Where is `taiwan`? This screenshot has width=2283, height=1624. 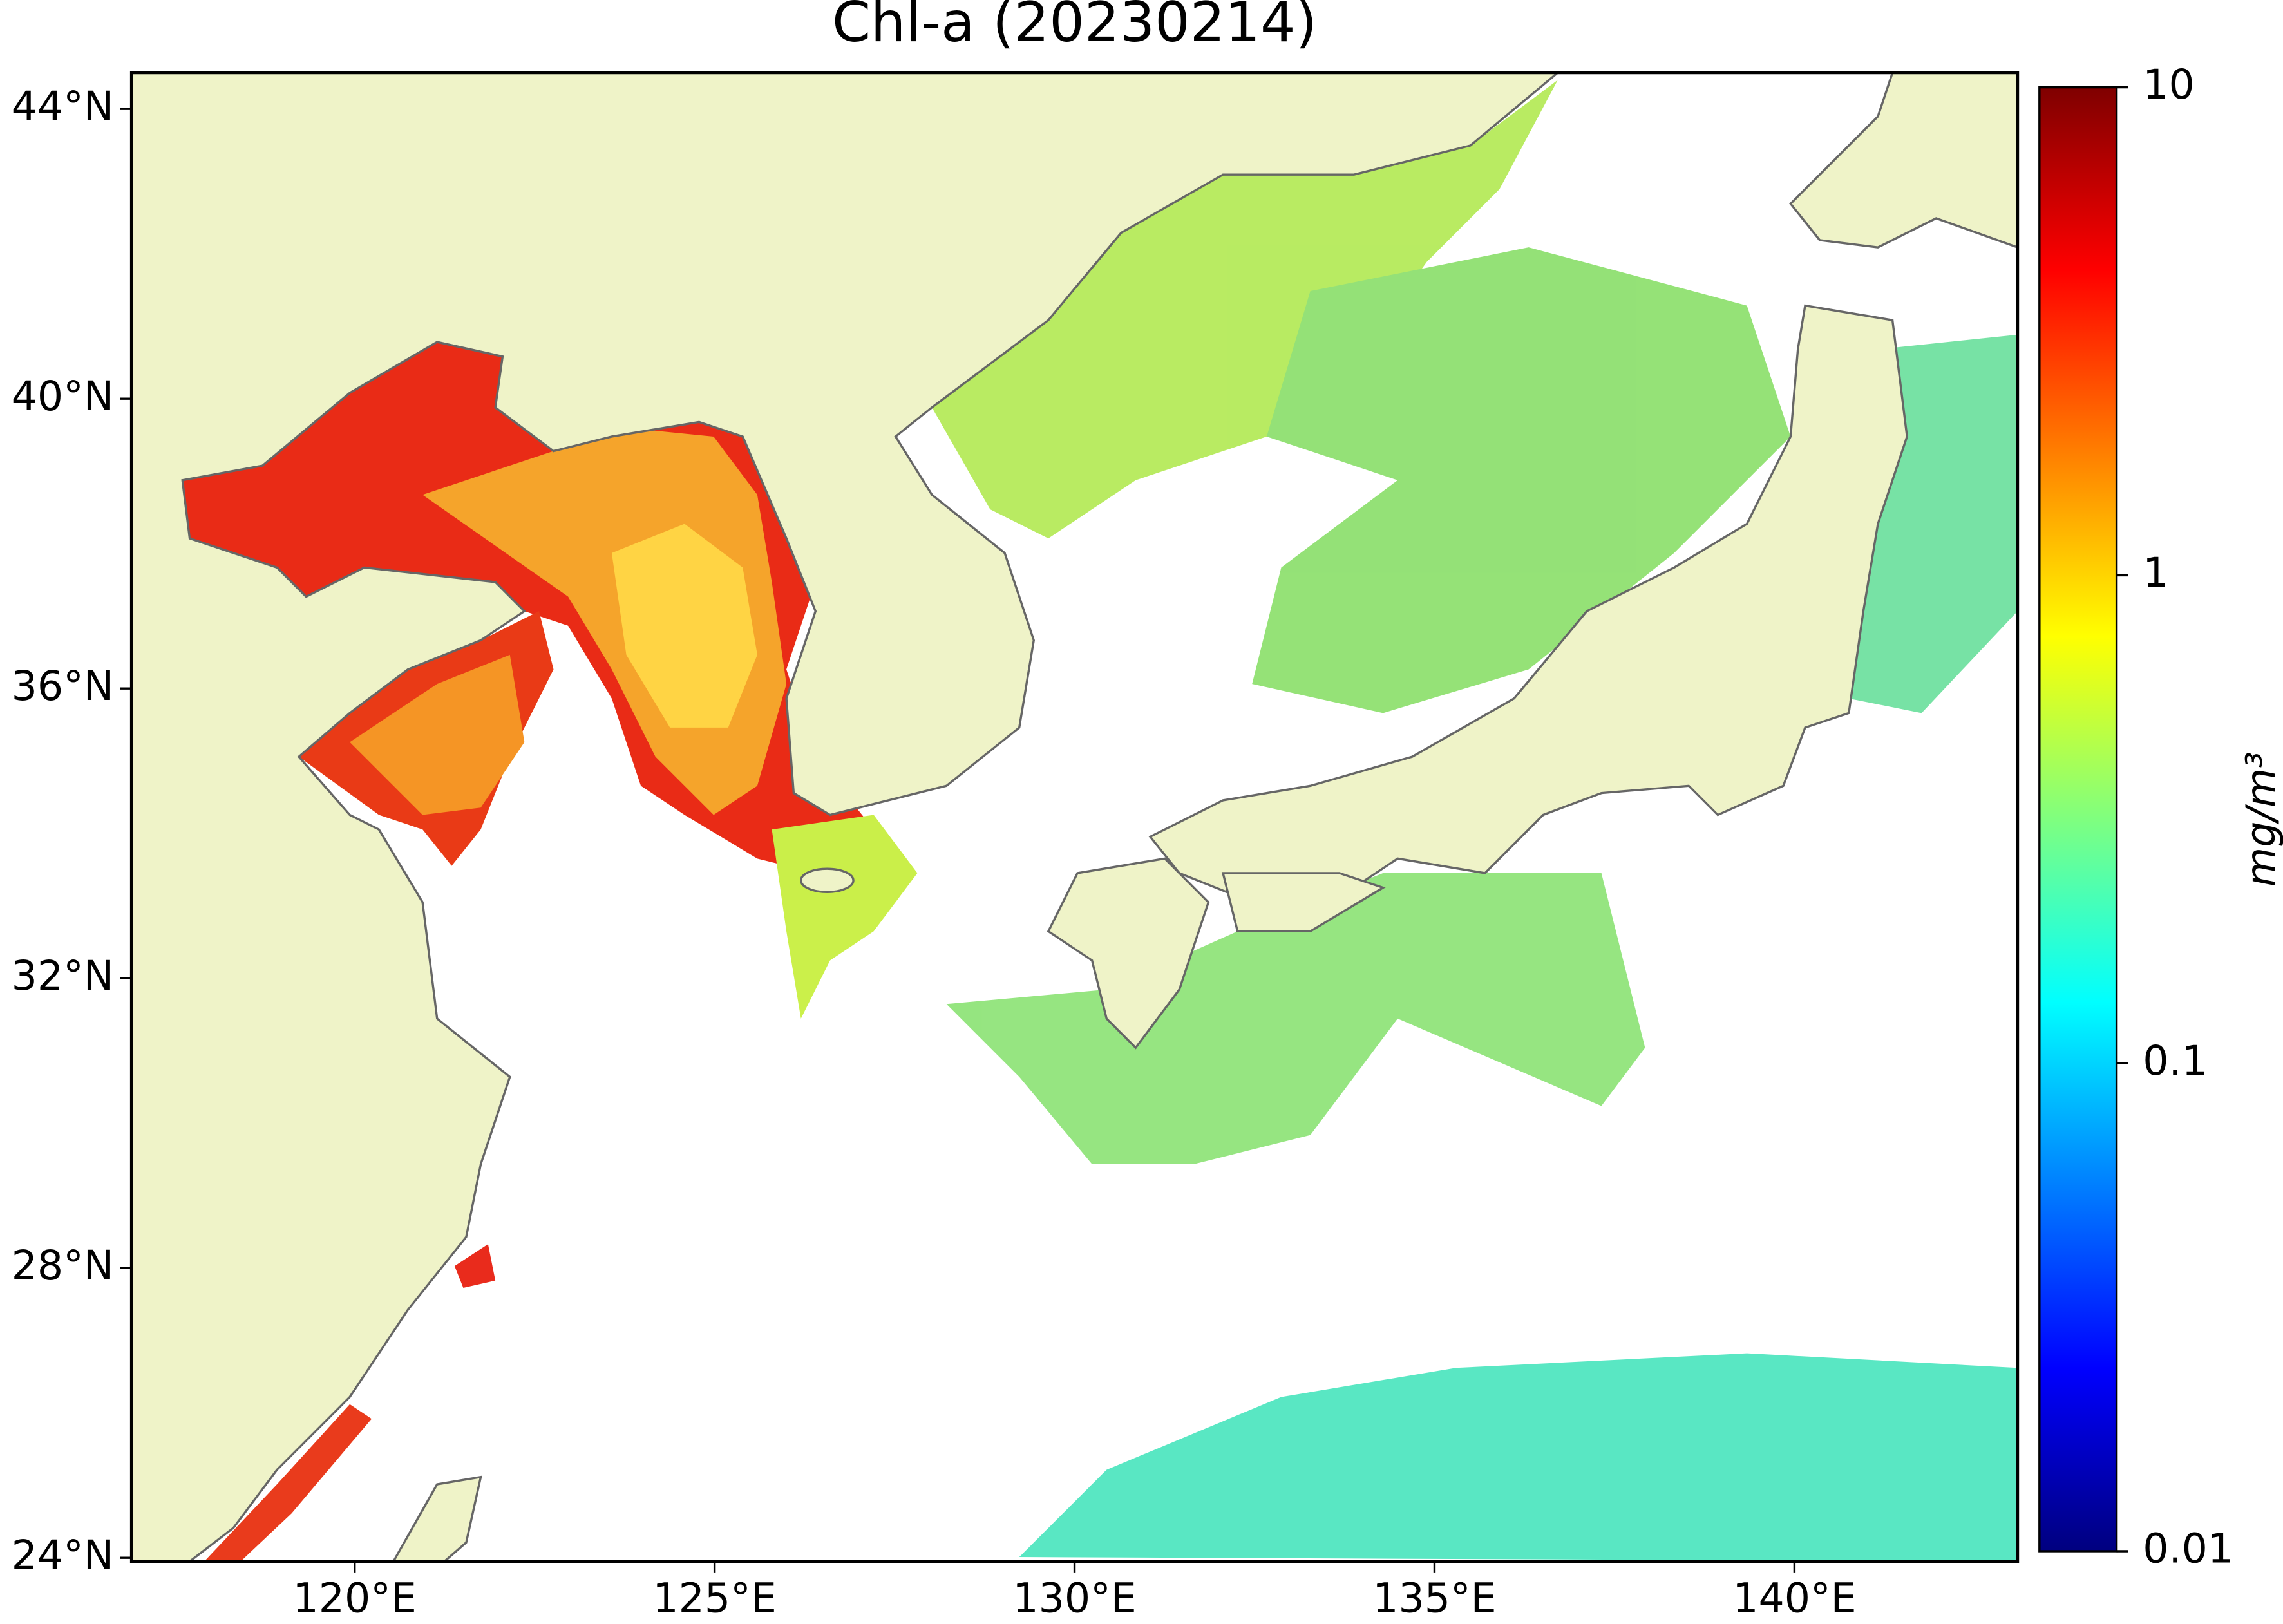
taiwan is located at coordinates (437, 1519).